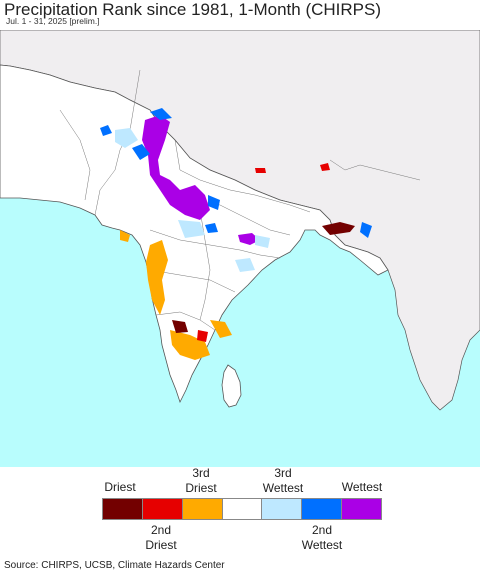  Describe the element at coordinates (322, 509) in the screenshot. I see `legend-swatch-2nd-wettest` at that location.